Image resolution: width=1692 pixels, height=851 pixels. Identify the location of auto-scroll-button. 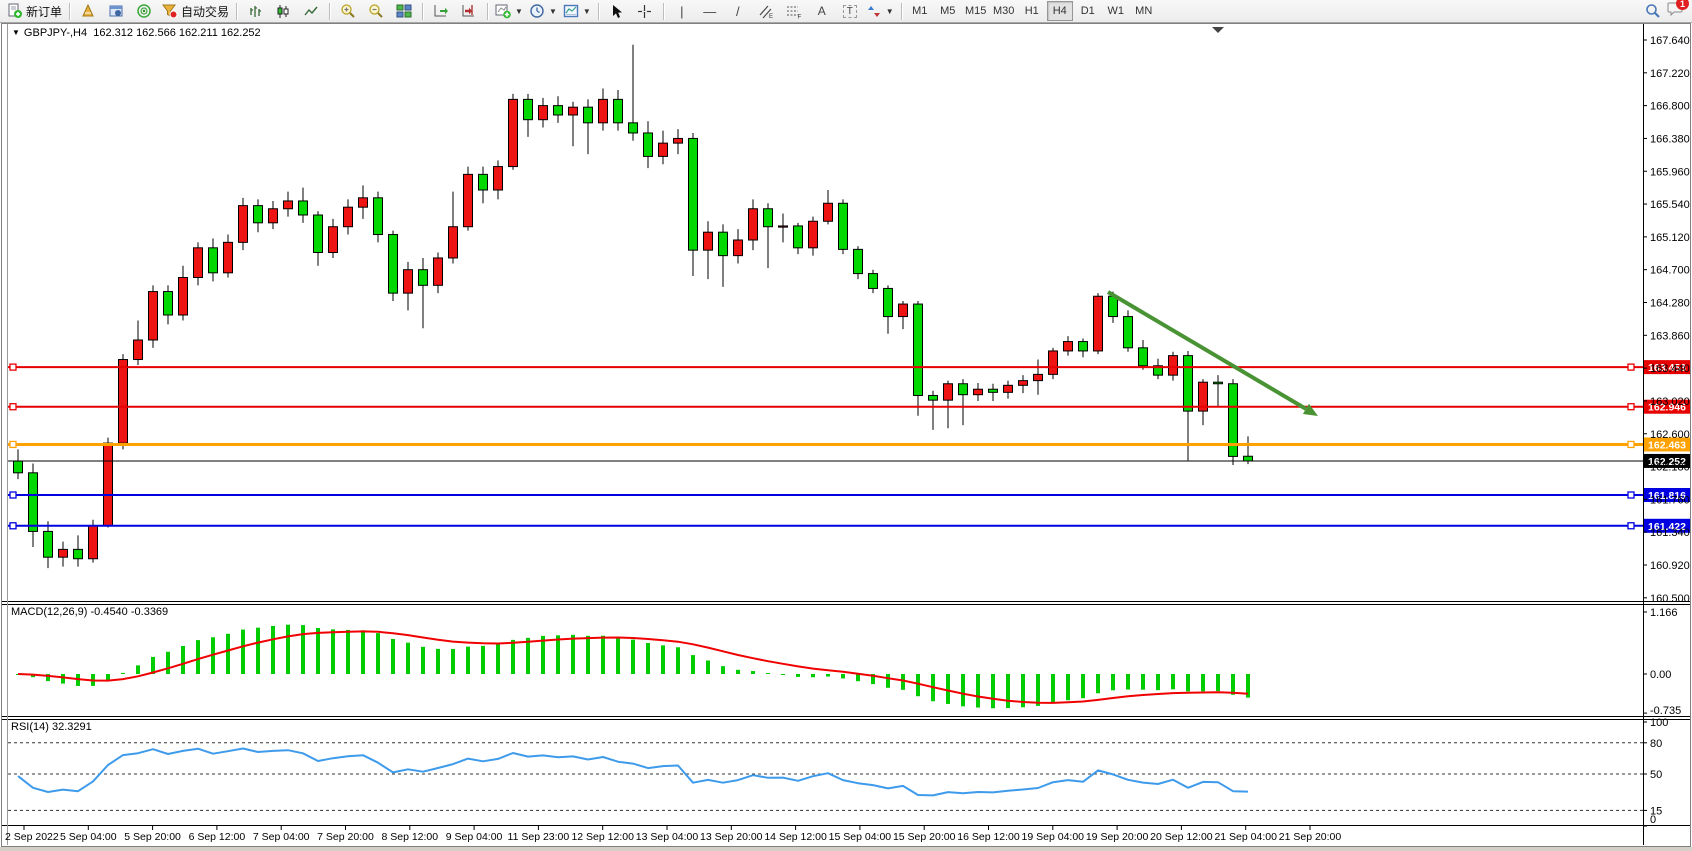
(441, 11).